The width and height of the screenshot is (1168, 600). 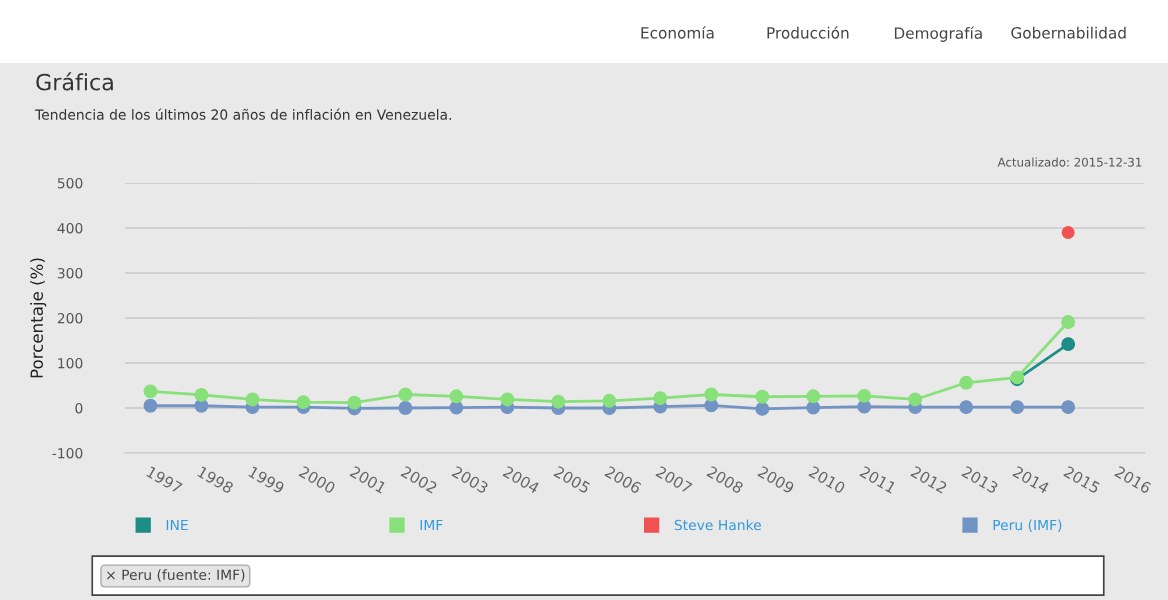 What do you see at coordinates (1068, 32) in the screenshot?
I see `text: Gobernabilidad` at bounding box center [1068, 32].